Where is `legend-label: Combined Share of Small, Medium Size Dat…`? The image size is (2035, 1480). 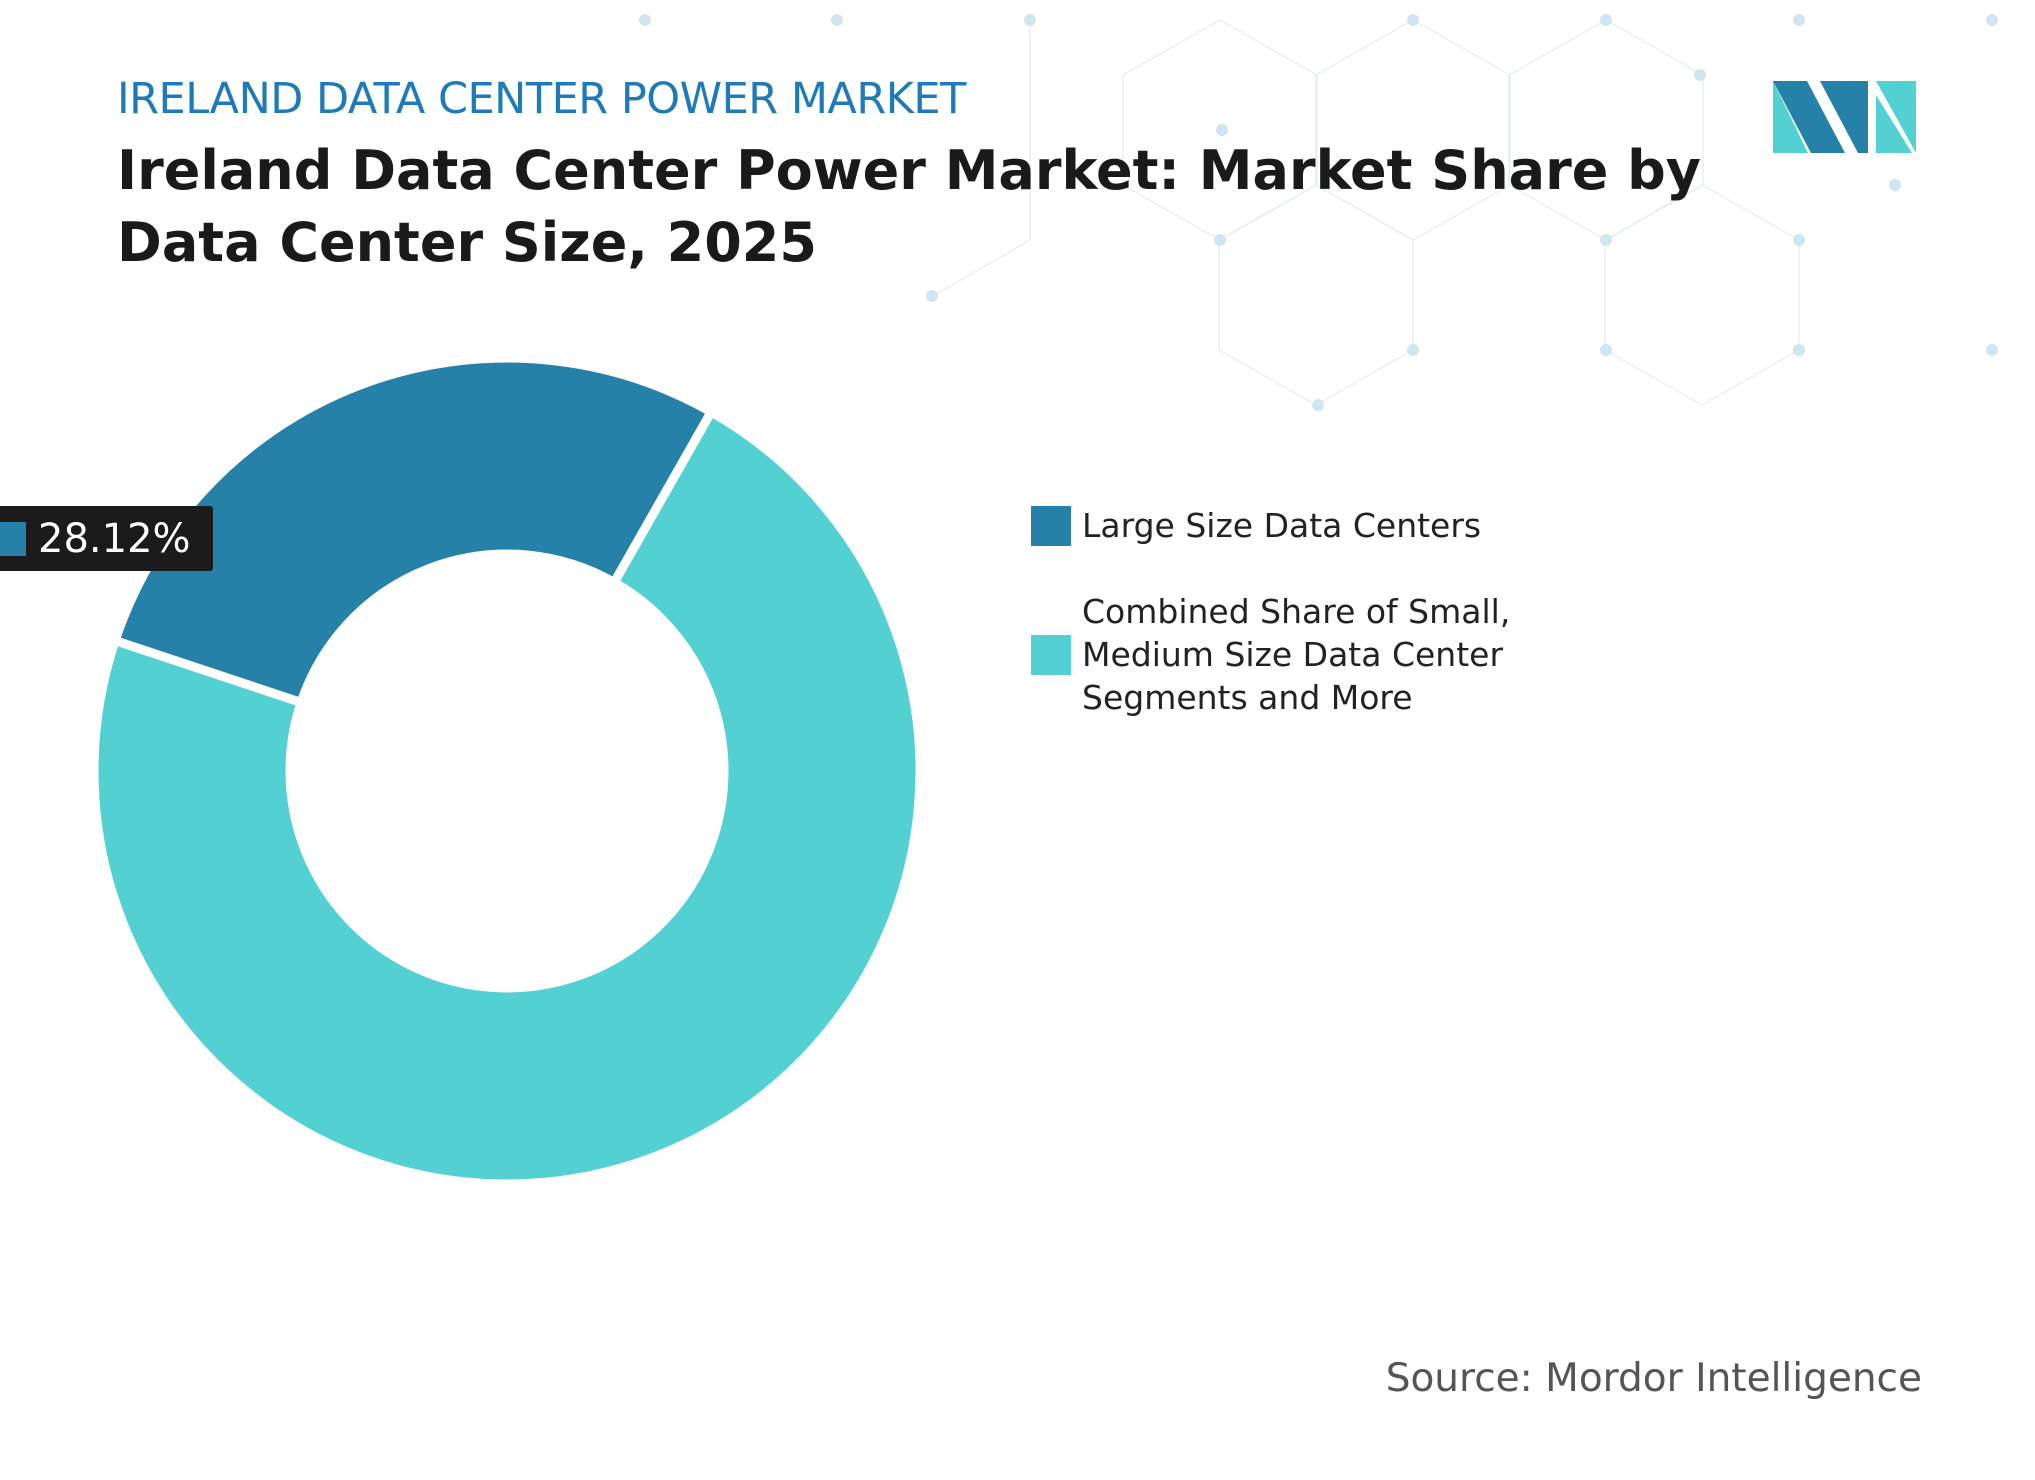
legend-label: Combined Share of Small, Medium Size Dat… is located at coordinates (1296, 654).